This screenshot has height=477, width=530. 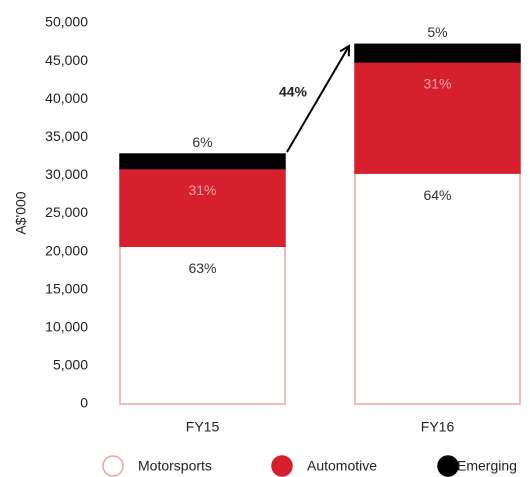 I want to click on growth-arrow, so click(x=317, y=99).